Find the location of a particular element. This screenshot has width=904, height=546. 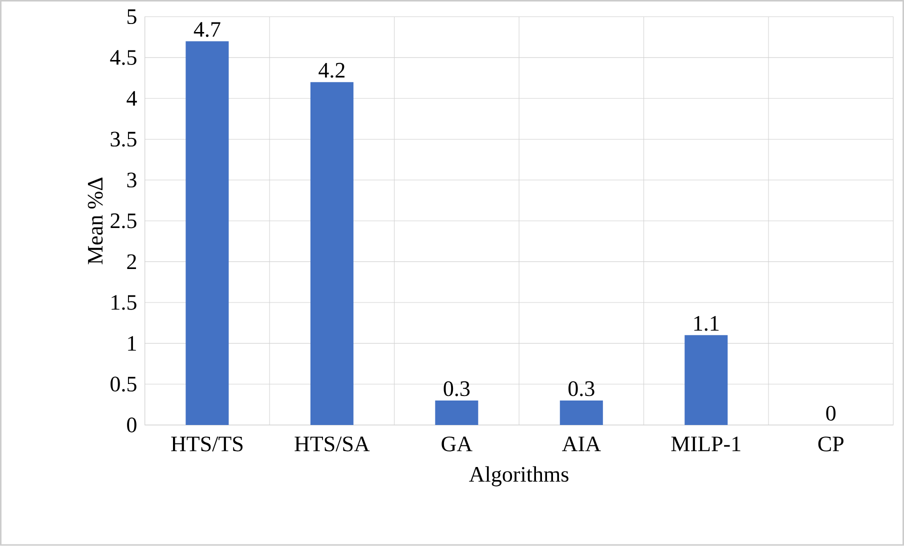

y-tick-label: 5 is located at coordinates (132, 17).